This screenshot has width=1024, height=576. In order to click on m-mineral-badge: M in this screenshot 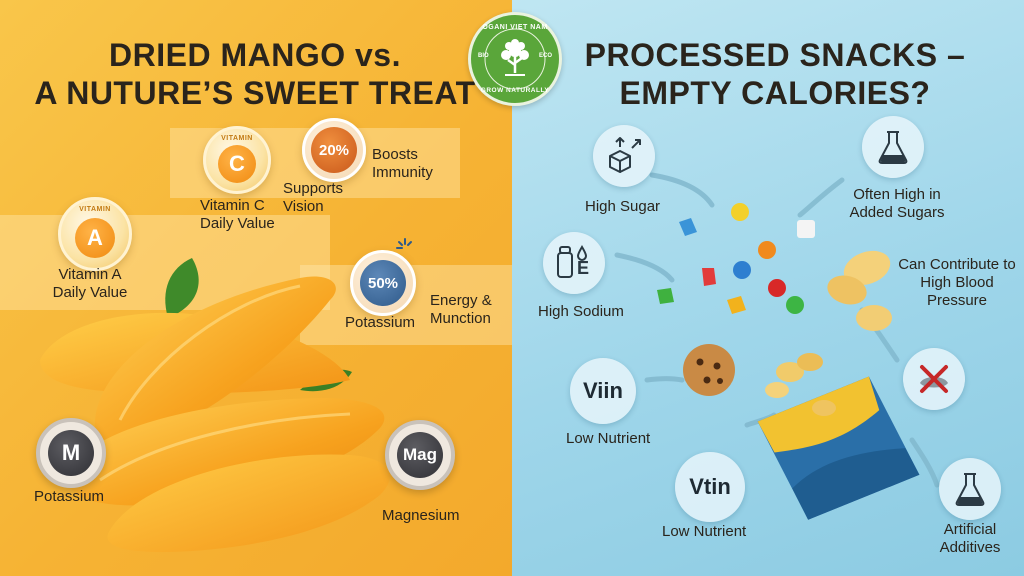, I will do `click(71, 453)`.